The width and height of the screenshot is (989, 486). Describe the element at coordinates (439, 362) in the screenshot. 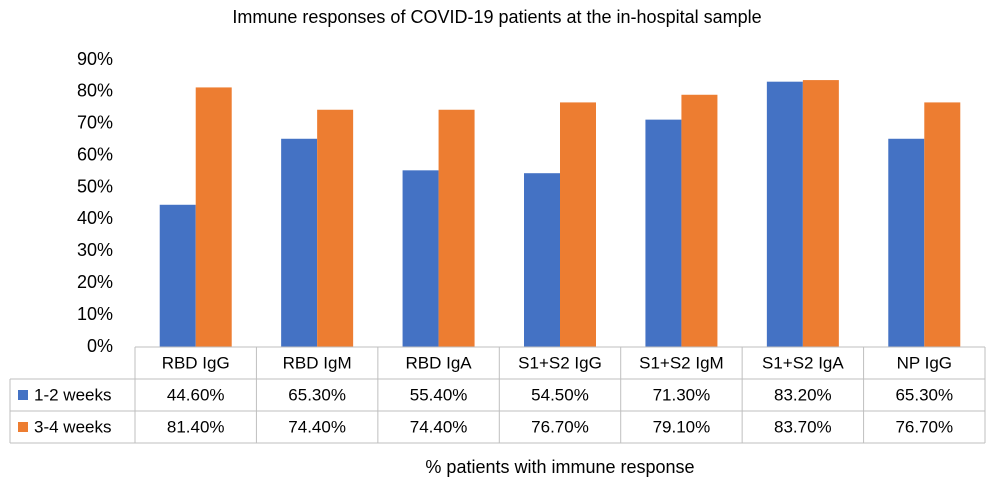

I see `x-tick-label: RBD IgA` at that location.